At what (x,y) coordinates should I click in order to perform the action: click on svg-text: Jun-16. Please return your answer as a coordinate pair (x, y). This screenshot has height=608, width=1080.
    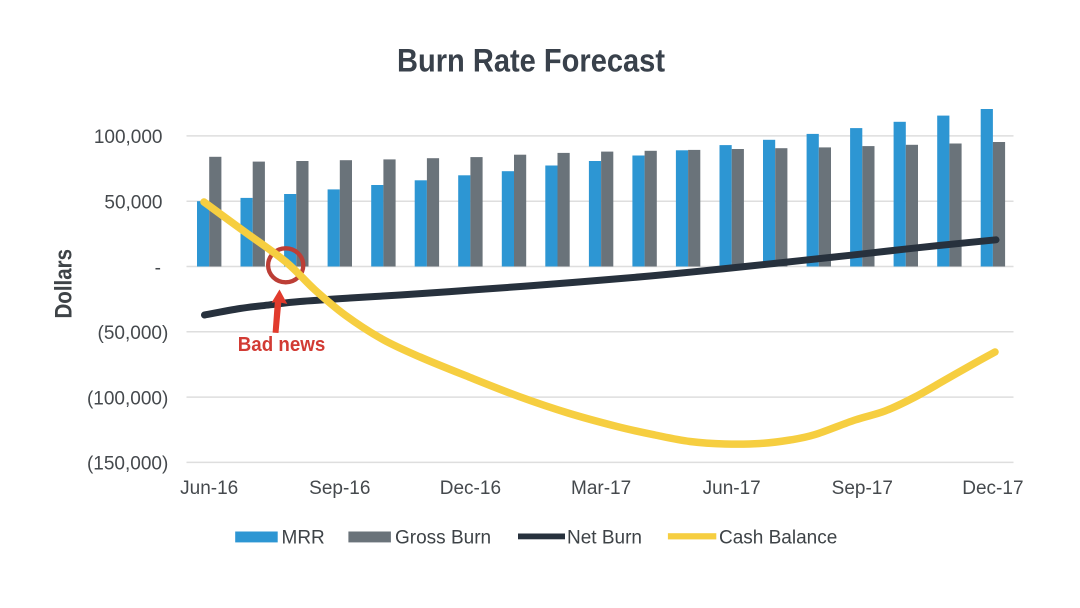
    Looking at the image, I should click on (209, 488).